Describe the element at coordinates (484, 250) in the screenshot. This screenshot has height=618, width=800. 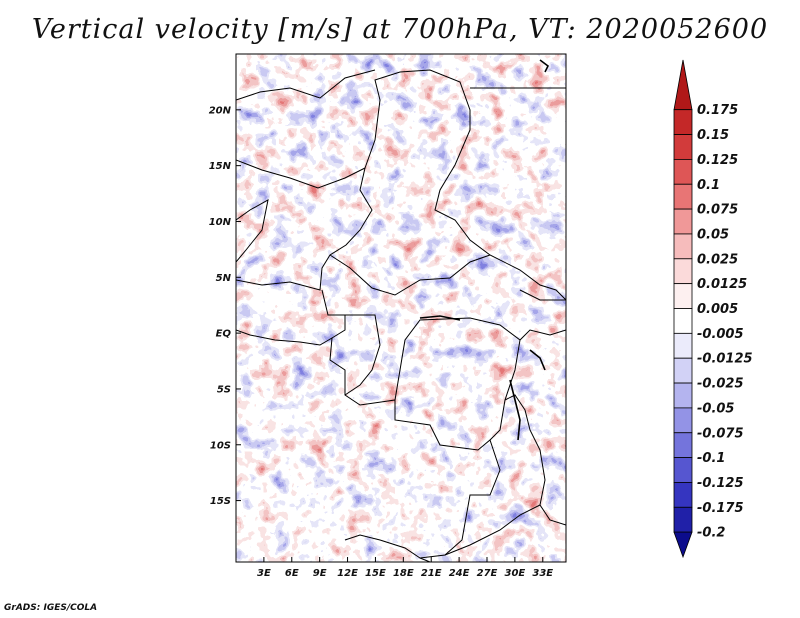
I see `lakes-and-rivers` at that location.